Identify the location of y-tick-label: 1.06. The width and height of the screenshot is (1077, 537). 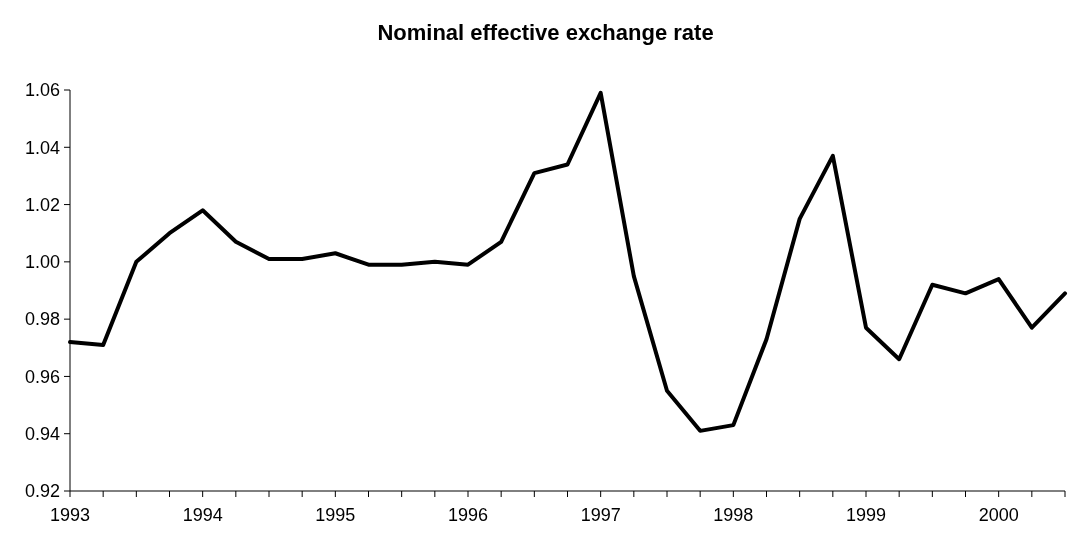
(42, 90).